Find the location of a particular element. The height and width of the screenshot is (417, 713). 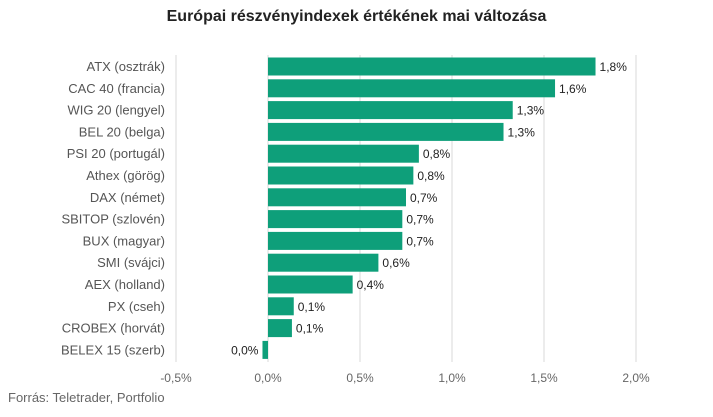

value-label: 0,6% is located at coordinates (396, 263).